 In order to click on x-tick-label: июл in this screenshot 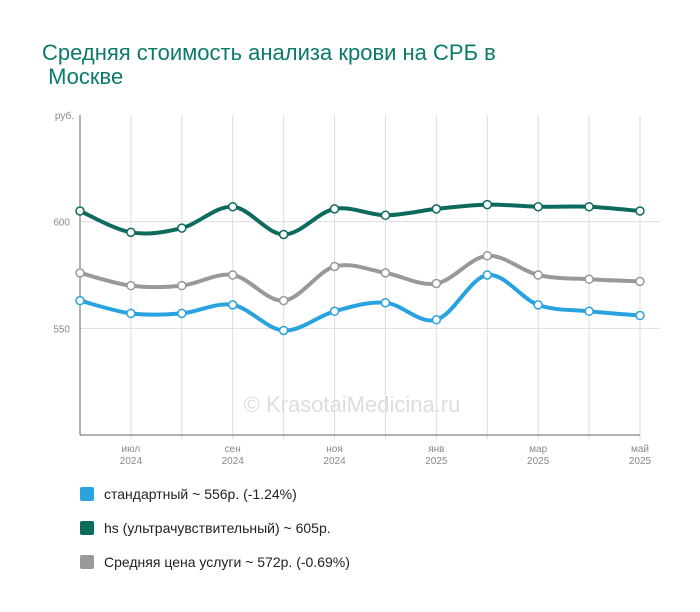, I will do `click(131, 449)`.